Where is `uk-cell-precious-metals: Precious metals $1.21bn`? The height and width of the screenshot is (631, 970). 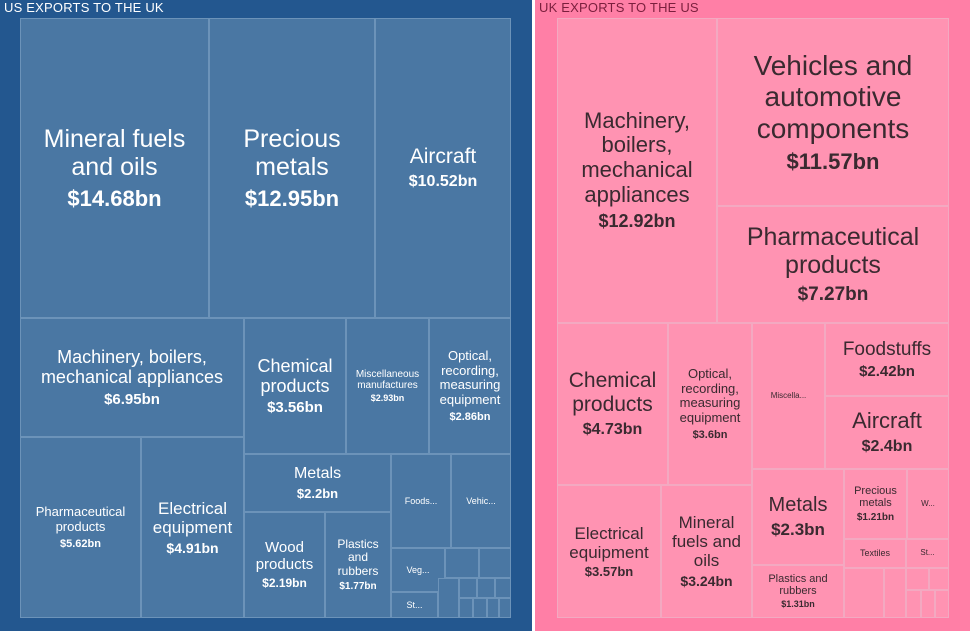
uk-cell-precious-metals: Precious metals $1.21bn is located at coordinates (875, 504).